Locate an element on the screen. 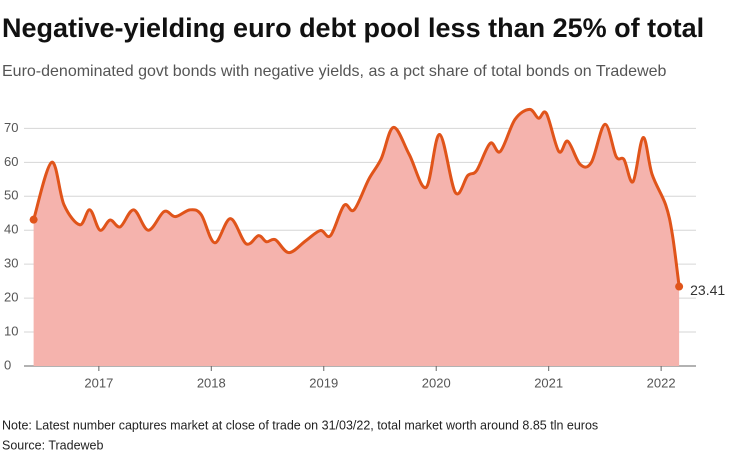 The height and width of the screenshot is (457, 736). y-tick-label: 60 is located at coordinates (11, 161).